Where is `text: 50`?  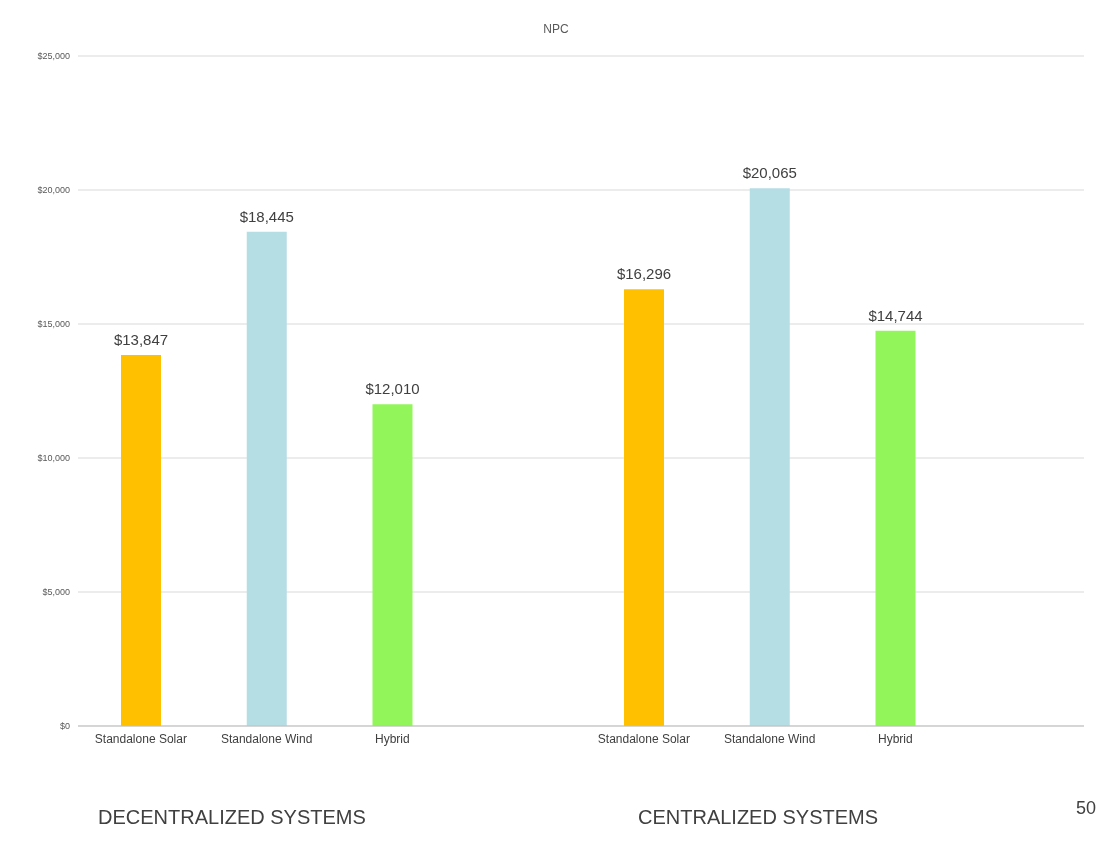 text: 50 is located at coordinates (1085, 808).